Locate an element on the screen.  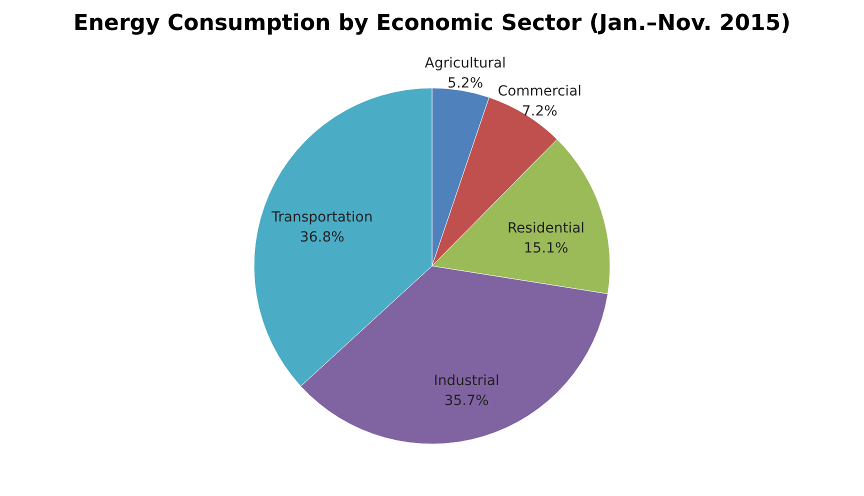
data-label: 35.7% is located at coordinates (466, 400).